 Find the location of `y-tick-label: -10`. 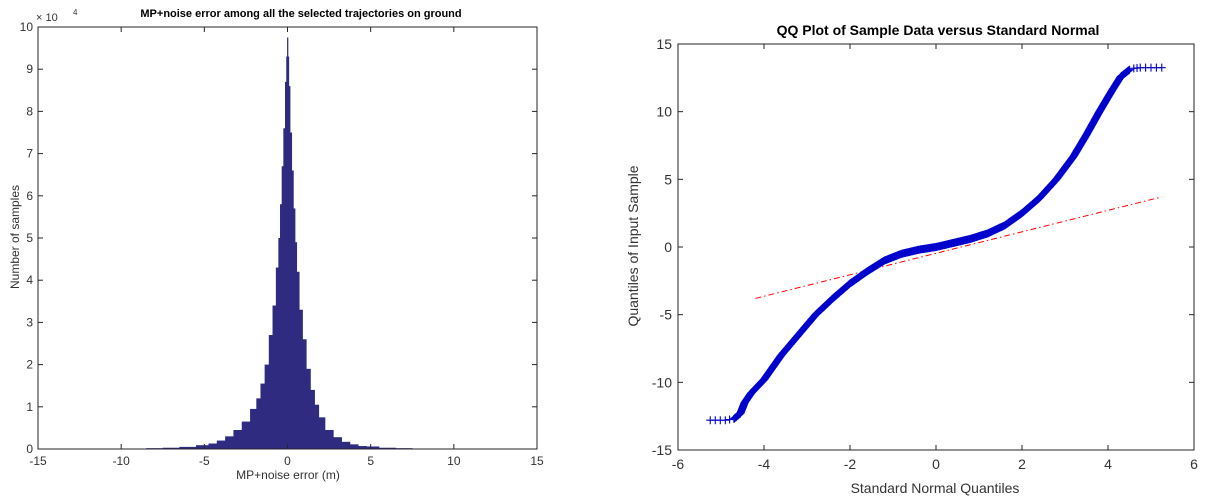

y-tick-label: -10 is located at coordinates (662, 382).